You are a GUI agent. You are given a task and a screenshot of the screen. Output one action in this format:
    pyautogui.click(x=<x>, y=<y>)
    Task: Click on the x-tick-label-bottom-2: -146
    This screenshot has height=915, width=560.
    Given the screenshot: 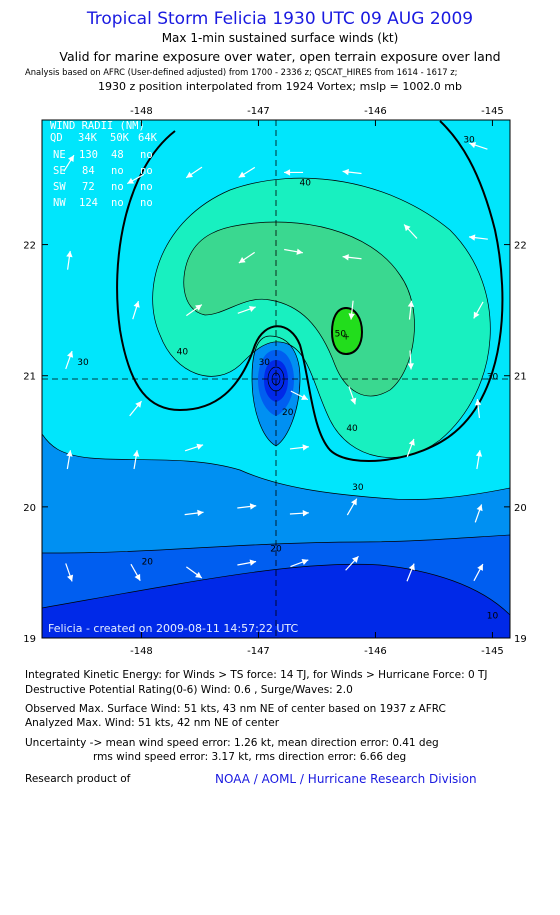 What is the action you would take?
    pyautogui.click(x=375, y=651)
    